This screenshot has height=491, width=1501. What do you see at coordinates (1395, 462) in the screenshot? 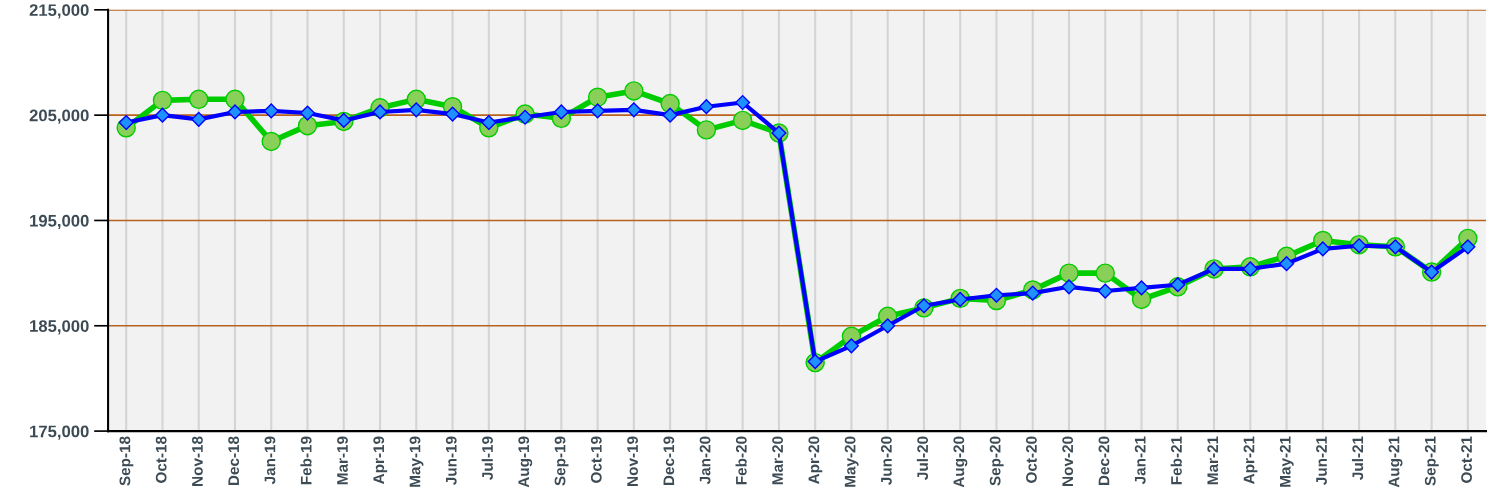
I see `x-tick-label: Aug-21` at bounding box center [1395, 462].